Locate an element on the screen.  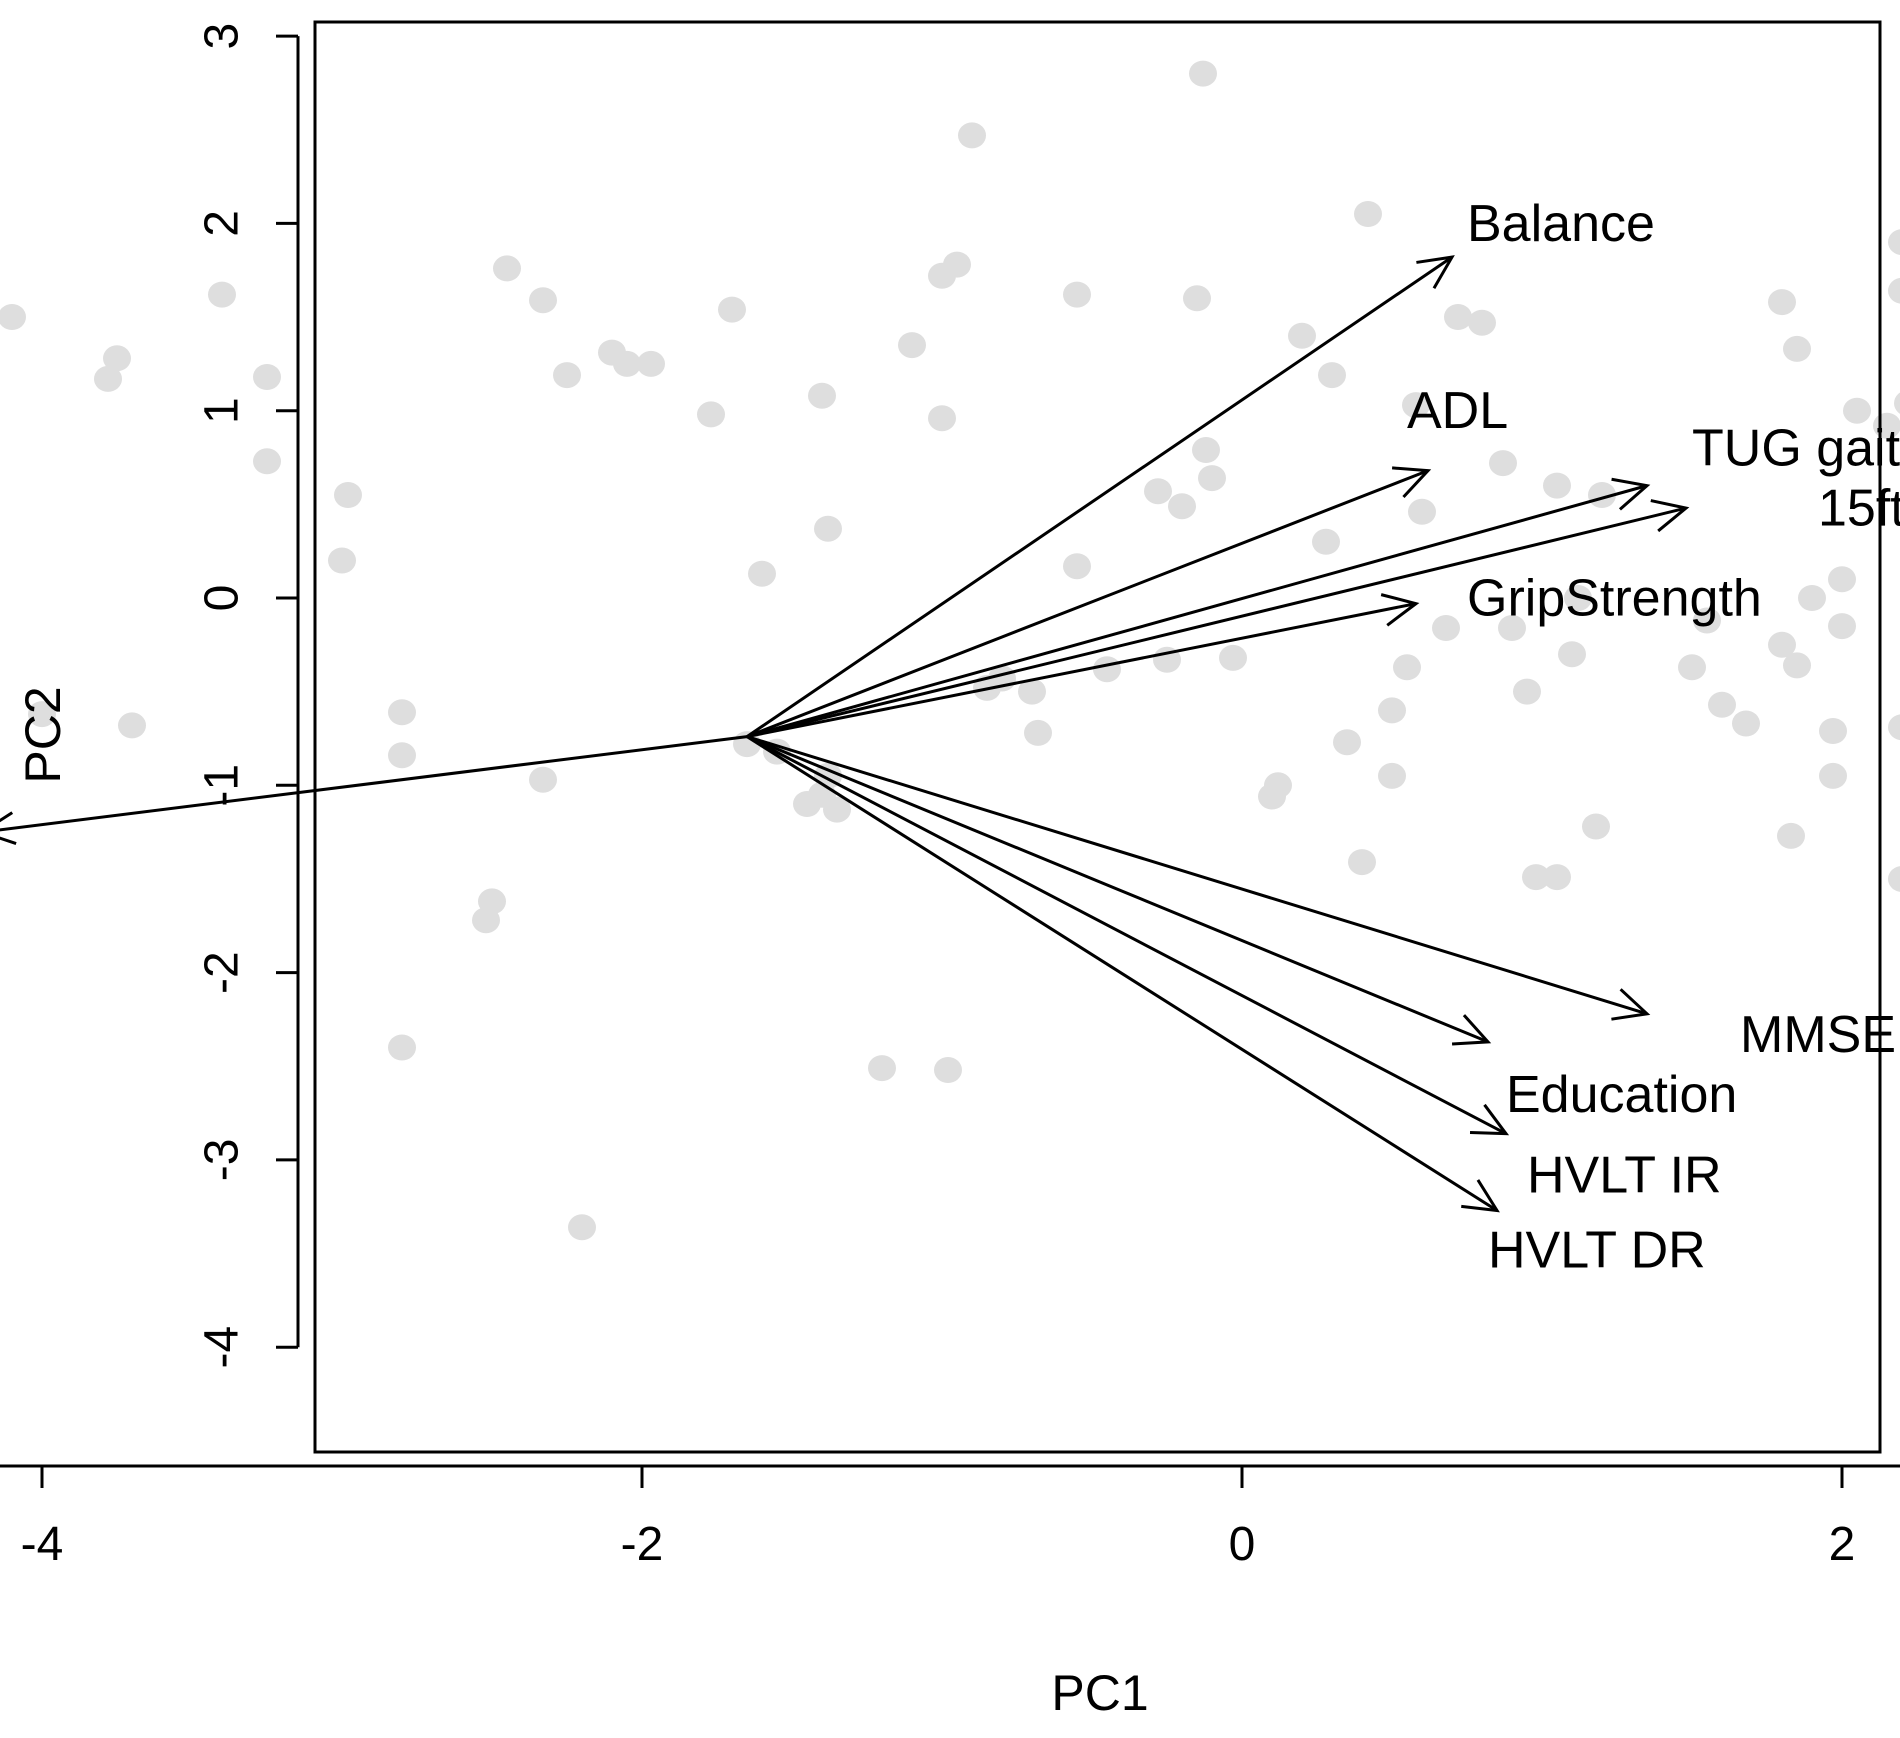
y-tick-label: -2 is located at coordinates (222, 972).